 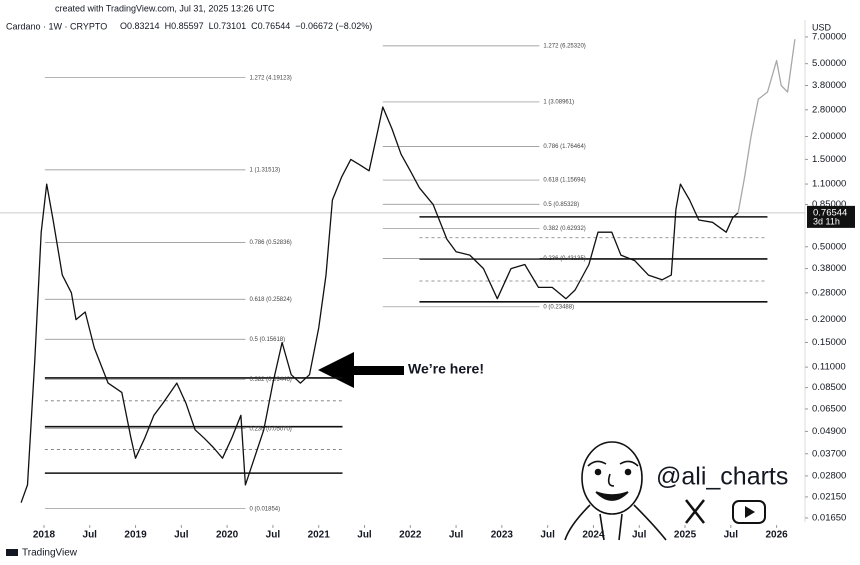 What do you see at coordinates (829, 431) in the screenshot?
I see `y-tick-label: 0.04900` at bounding box center [829, 431].